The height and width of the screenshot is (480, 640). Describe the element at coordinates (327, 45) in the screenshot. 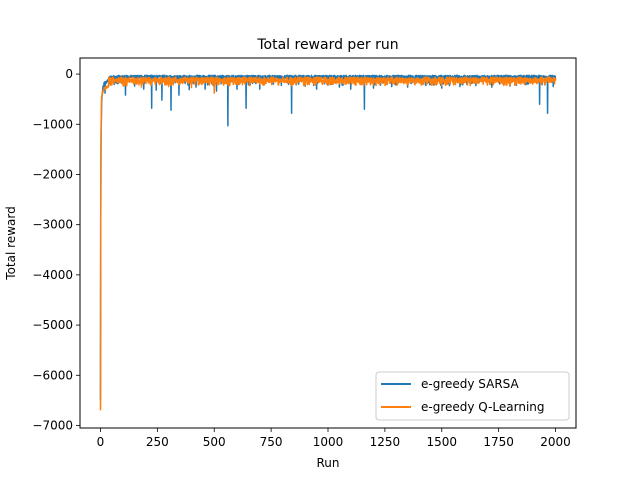

I see `chart-title: Total reward per run` at that location.